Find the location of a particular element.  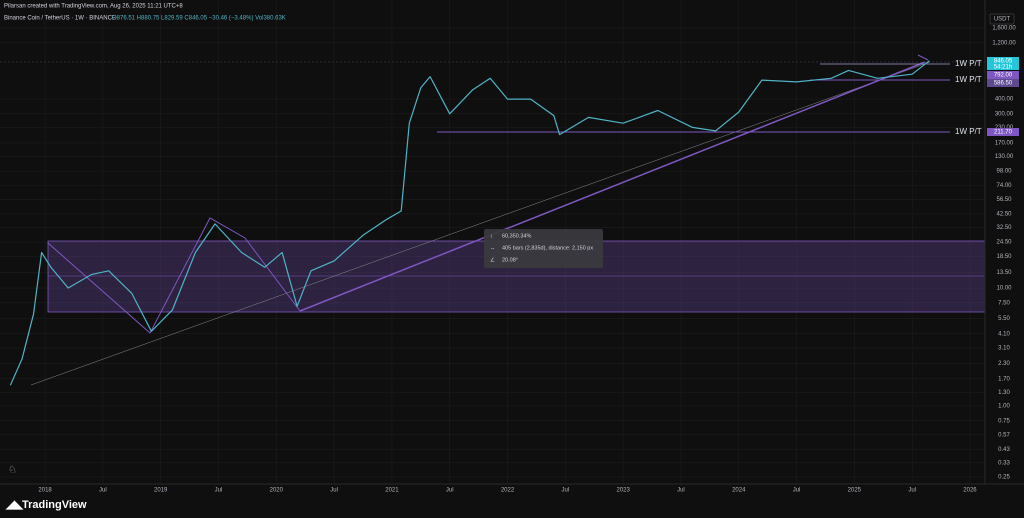

x-tick-label: 2025 is located at coordinates (855, 491).